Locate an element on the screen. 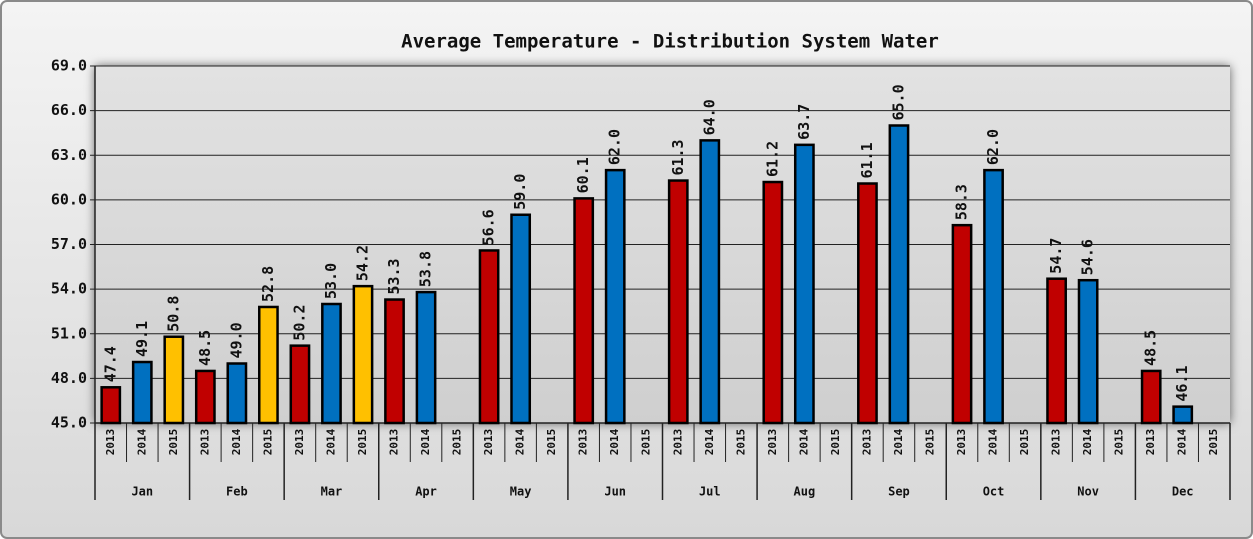  data-label: 56.6 is located at coordinates (489, 227).